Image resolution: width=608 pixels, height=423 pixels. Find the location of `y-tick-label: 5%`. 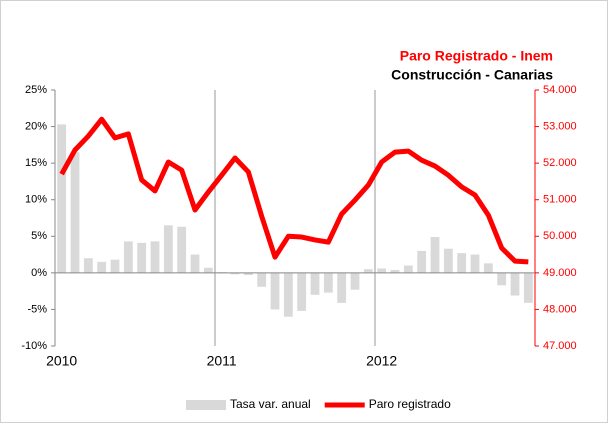

y-tick-label: 5% is located at coordinates (39, 236).